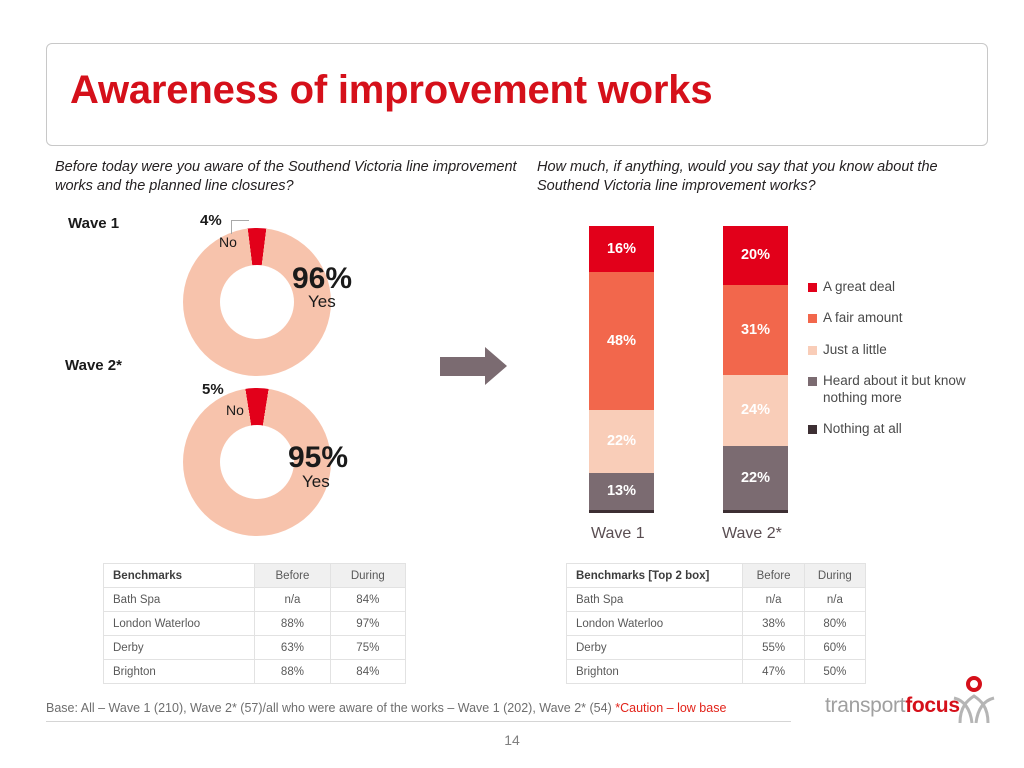 The height and width of the screenshot is (768, 1024). Describe the element at coordinates (462, 366) in the screenshot. I see `arrow-right-icon` at that location.